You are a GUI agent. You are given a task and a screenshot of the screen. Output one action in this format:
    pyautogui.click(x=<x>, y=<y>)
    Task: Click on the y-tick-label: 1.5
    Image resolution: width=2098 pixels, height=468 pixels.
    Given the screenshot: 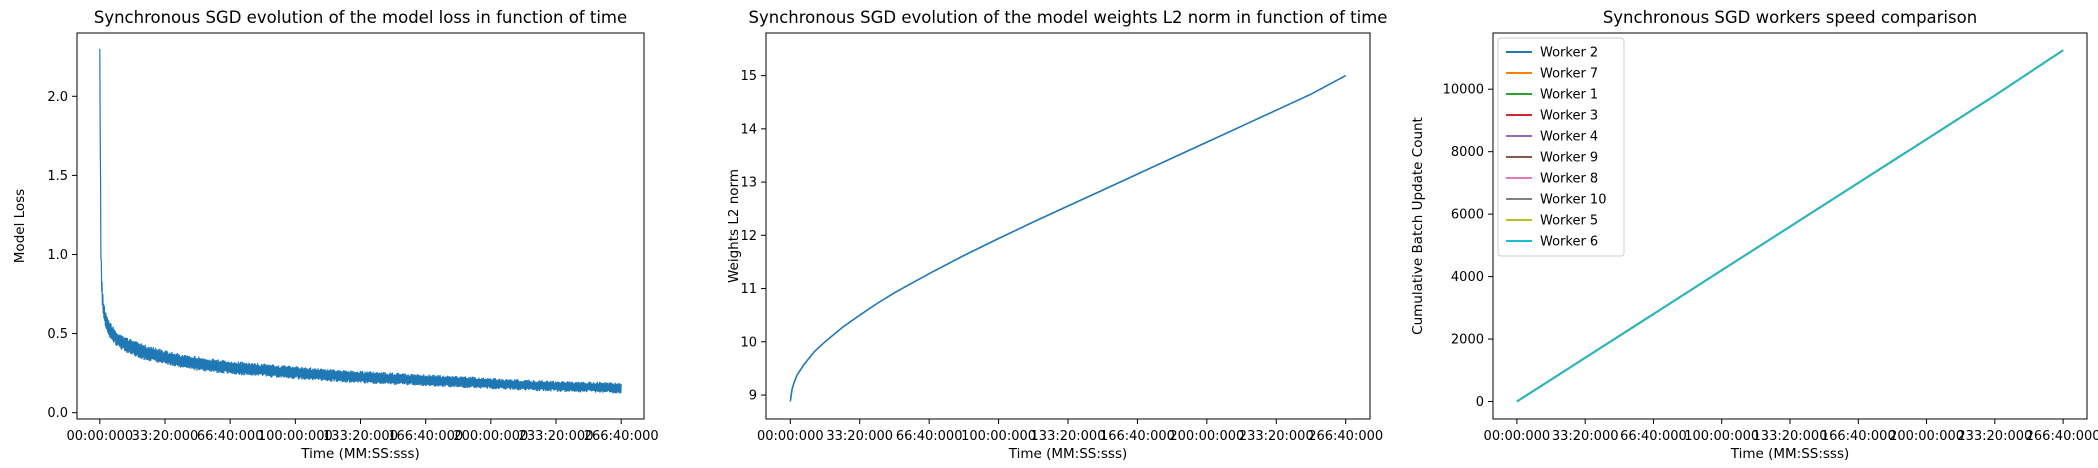 What is the action you would take?
    pyautogui.click(x=57, y=176)
    